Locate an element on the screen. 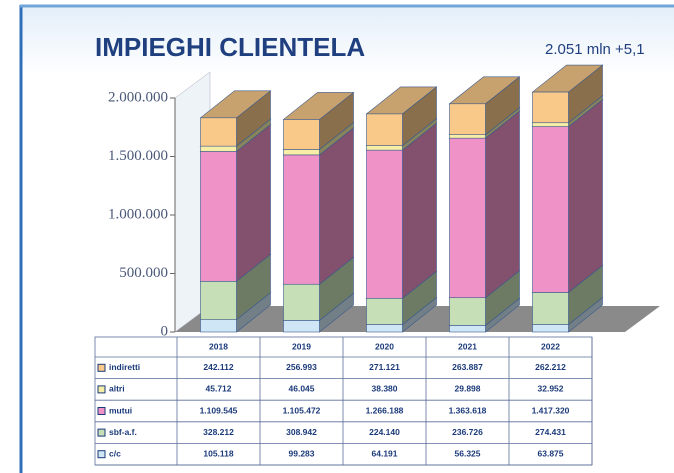 This screenshot has width=674, height=473. subtitle: 2.051 mln +5,1 is located at coordinates (595, 49).